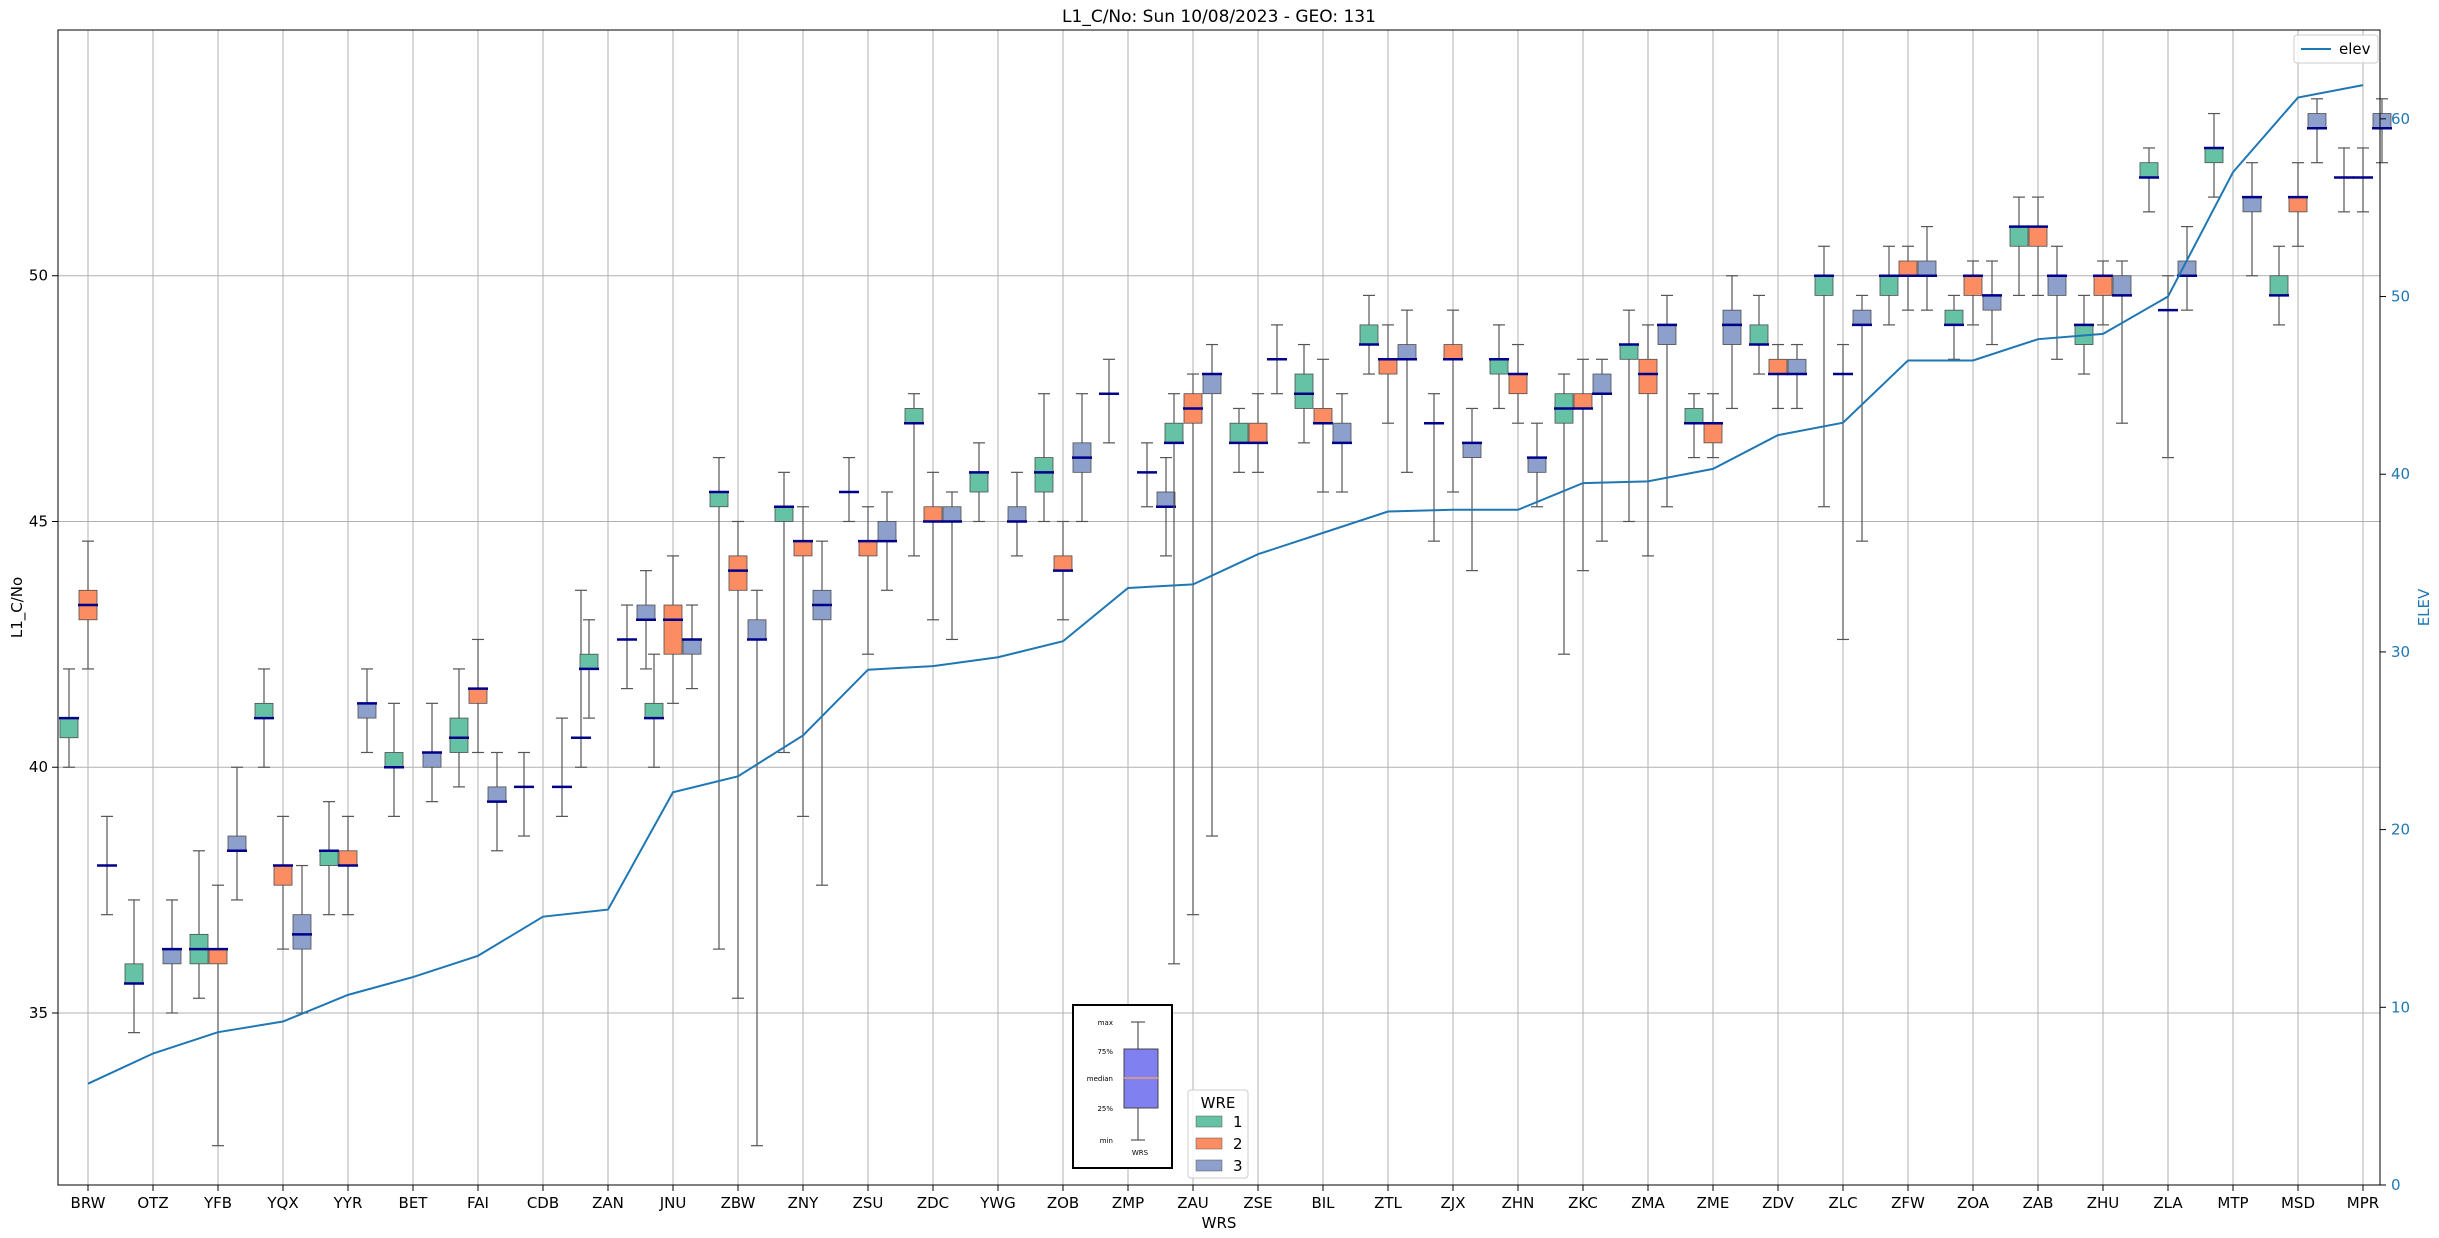 The height and width of the screenshot is (1238, 2439). Describe the element at coordinates (1063, 1203) in the screenshot. I see `x-tick-label: ZOB` at that location.